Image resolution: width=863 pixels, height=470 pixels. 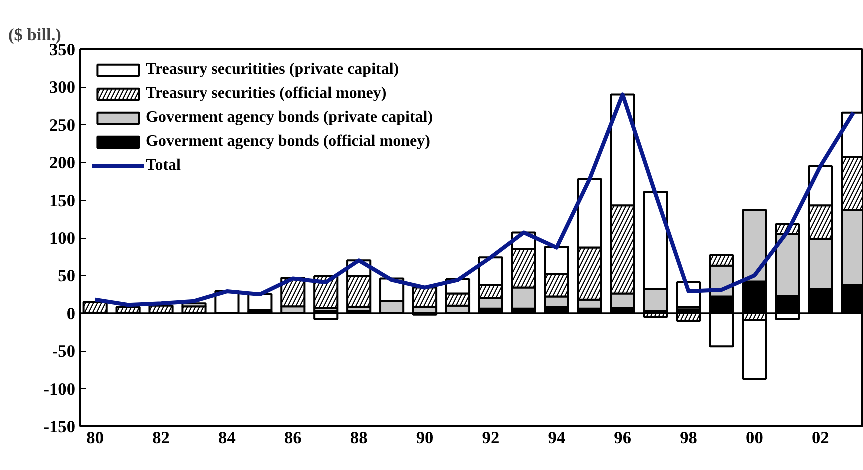 I want to click on x-tick-label: 90, so click(x=425, y=438).